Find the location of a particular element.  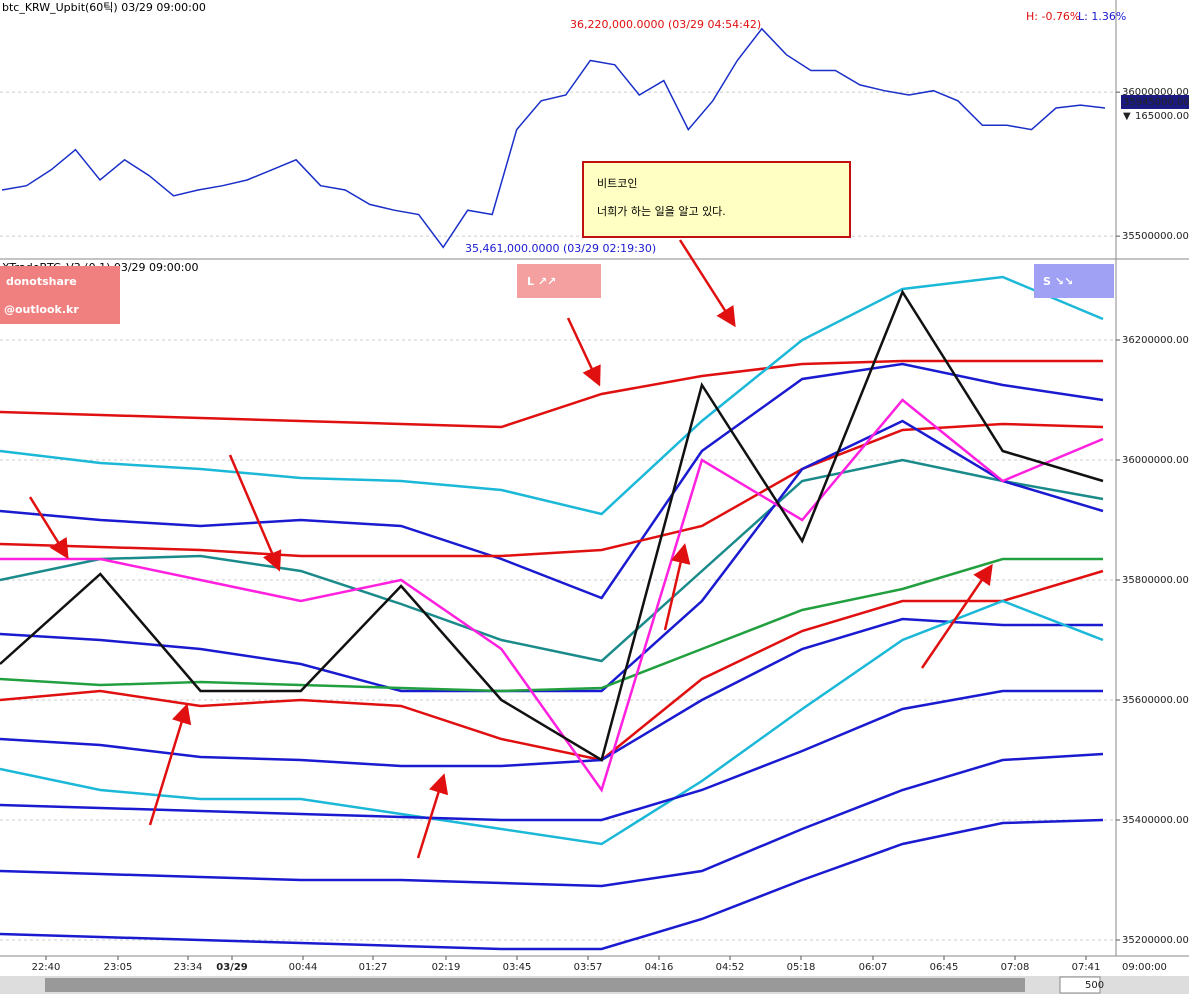

short-box is located at coordinates (1074, 281).